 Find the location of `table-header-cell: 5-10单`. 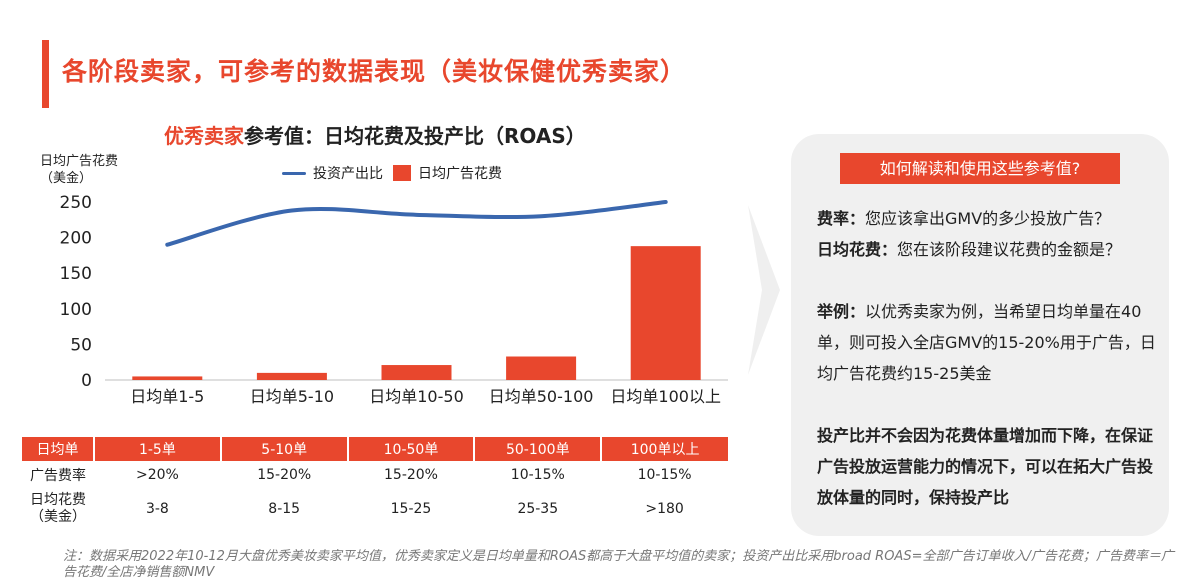

table-header-cell: 5-10单 is located at coordinates (284, 449).